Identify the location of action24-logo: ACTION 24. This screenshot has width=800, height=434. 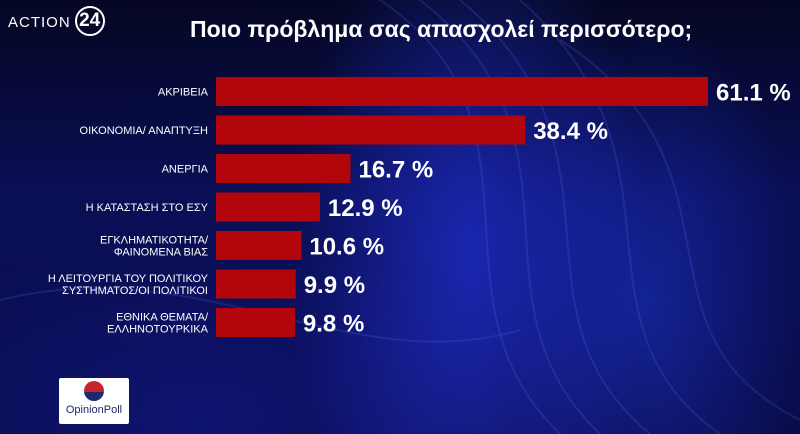
(56, 22).